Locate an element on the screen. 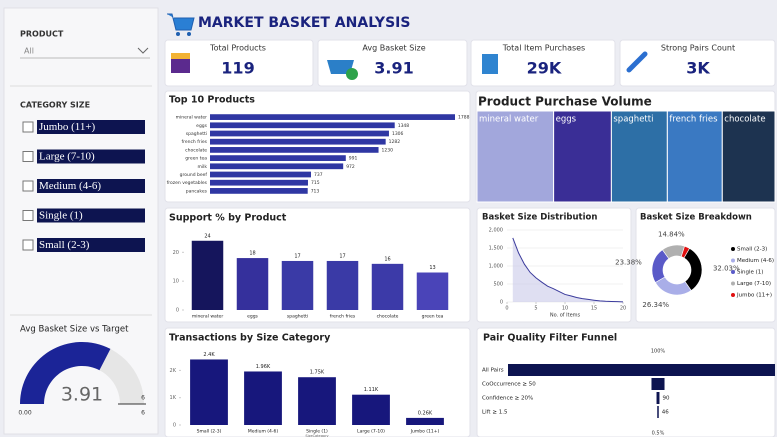 The width and height of the screenshot is (777, 437). y-tick-label: 500 is located at coordinates (498, 285).